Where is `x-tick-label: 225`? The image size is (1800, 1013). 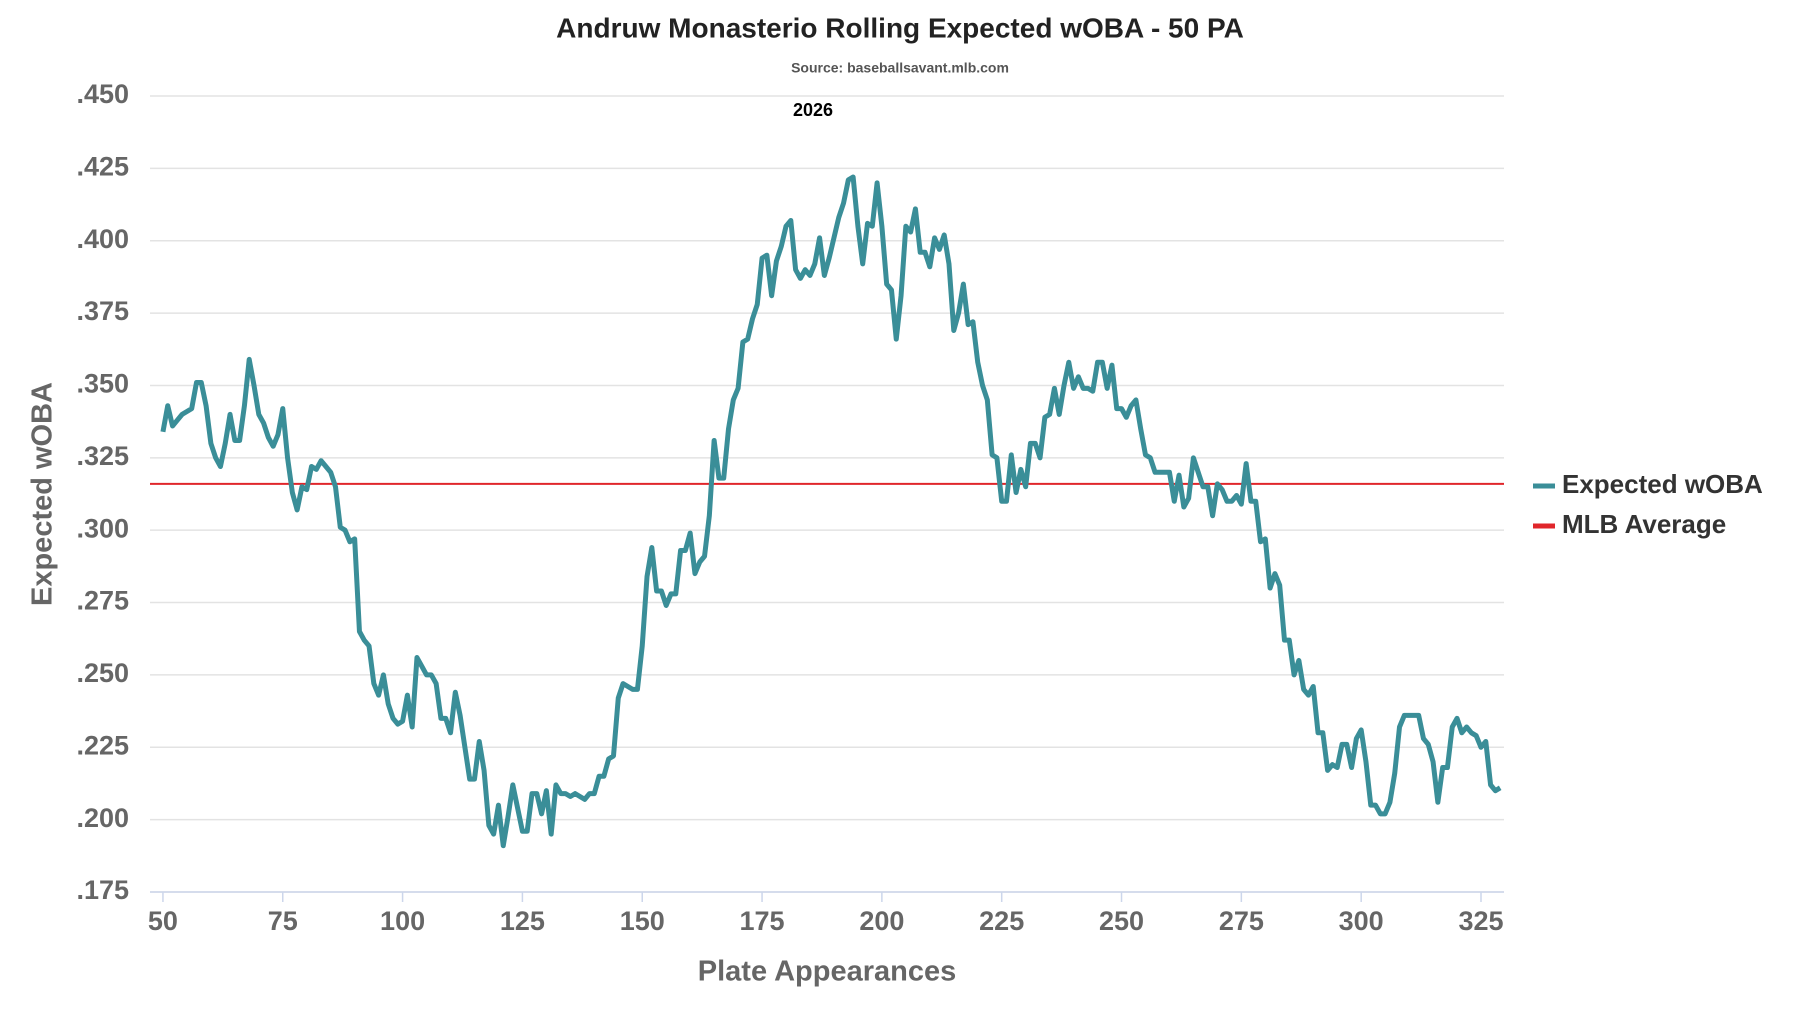
x-tick-label: 225 is located at coordinates (1001, 921).